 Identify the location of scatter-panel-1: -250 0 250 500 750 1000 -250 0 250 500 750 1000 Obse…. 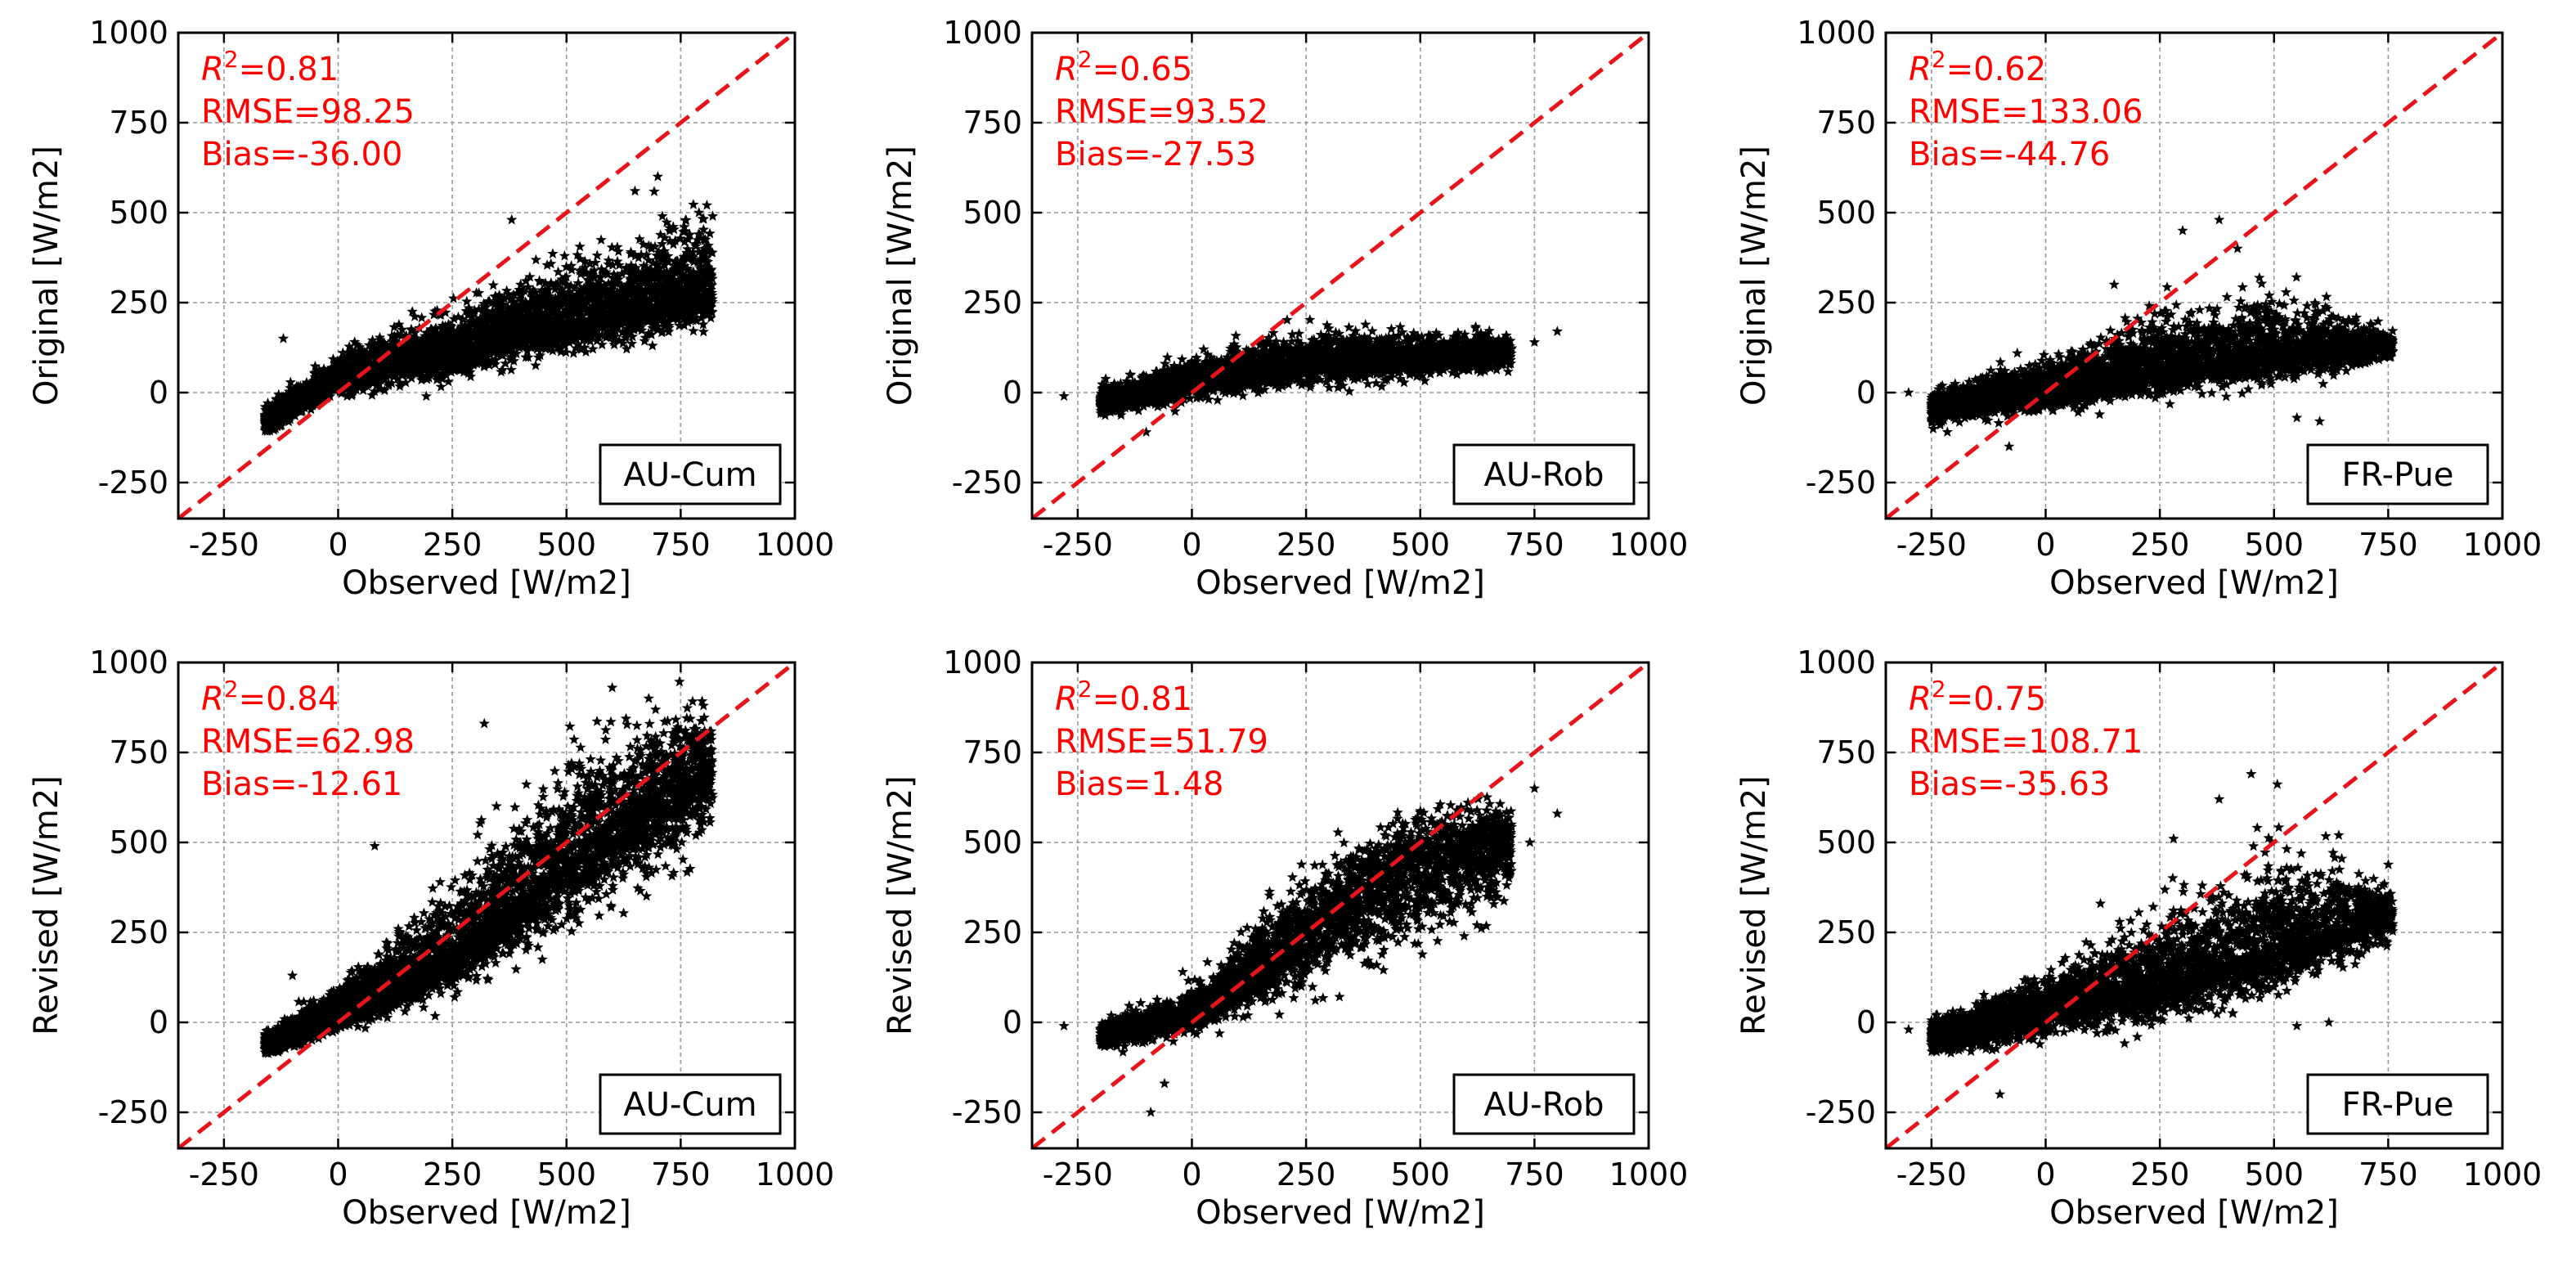
(431, 309).